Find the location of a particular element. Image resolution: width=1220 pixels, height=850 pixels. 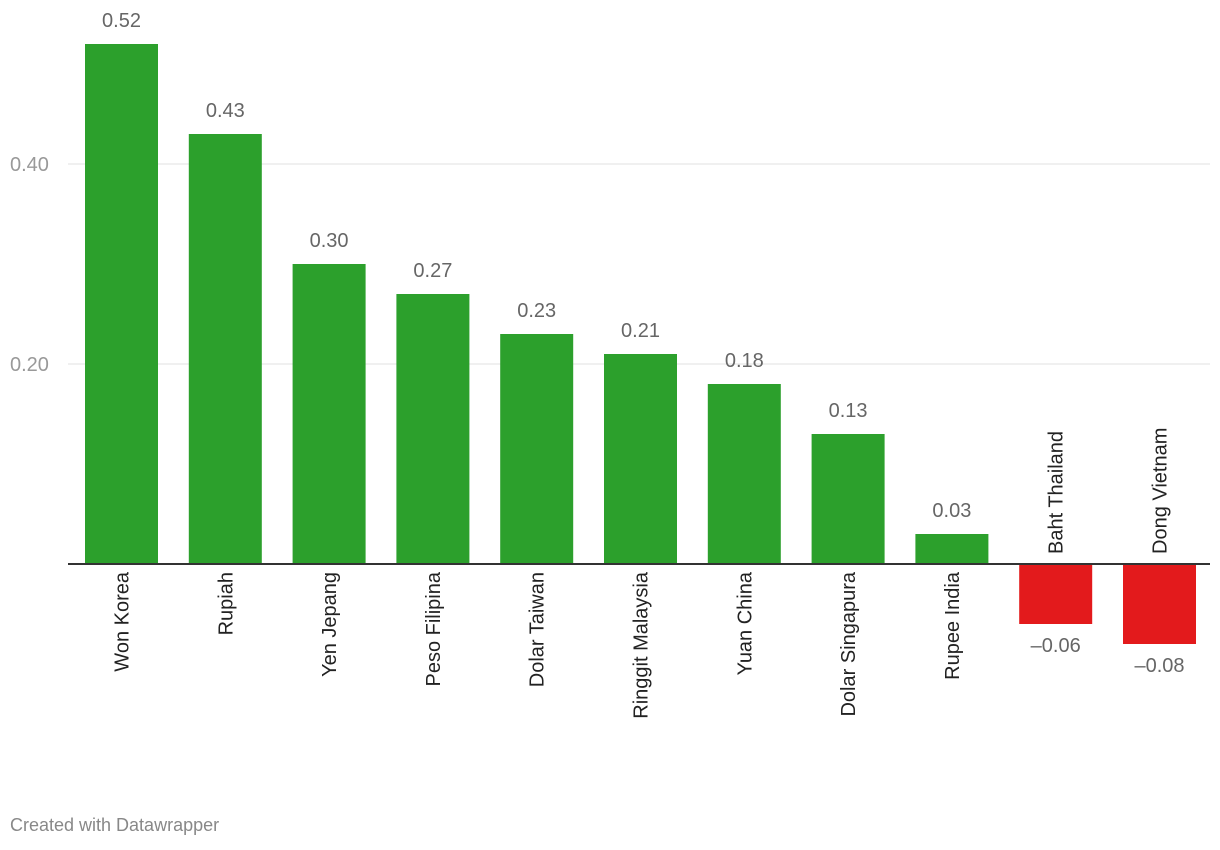

category-label: Peso Filipina is located at coordinates (434, 628).